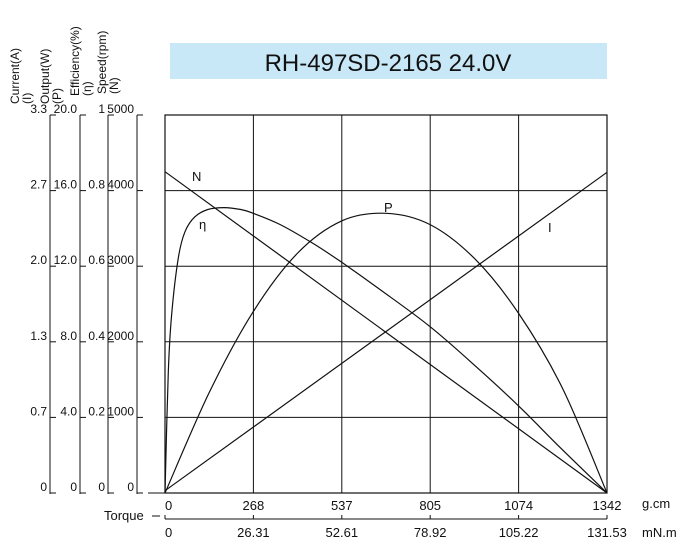 This screenshot has width=700, height=550. I want to click on y-axis-title-line: Speed(rpm), so click(102, 62).